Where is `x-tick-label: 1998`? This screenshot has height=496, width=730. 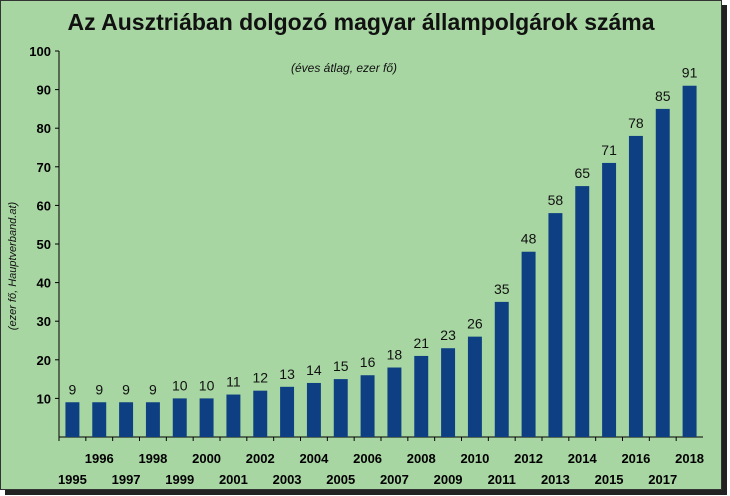
x-tick-label: 1998 is located at coordinates (152, 458).